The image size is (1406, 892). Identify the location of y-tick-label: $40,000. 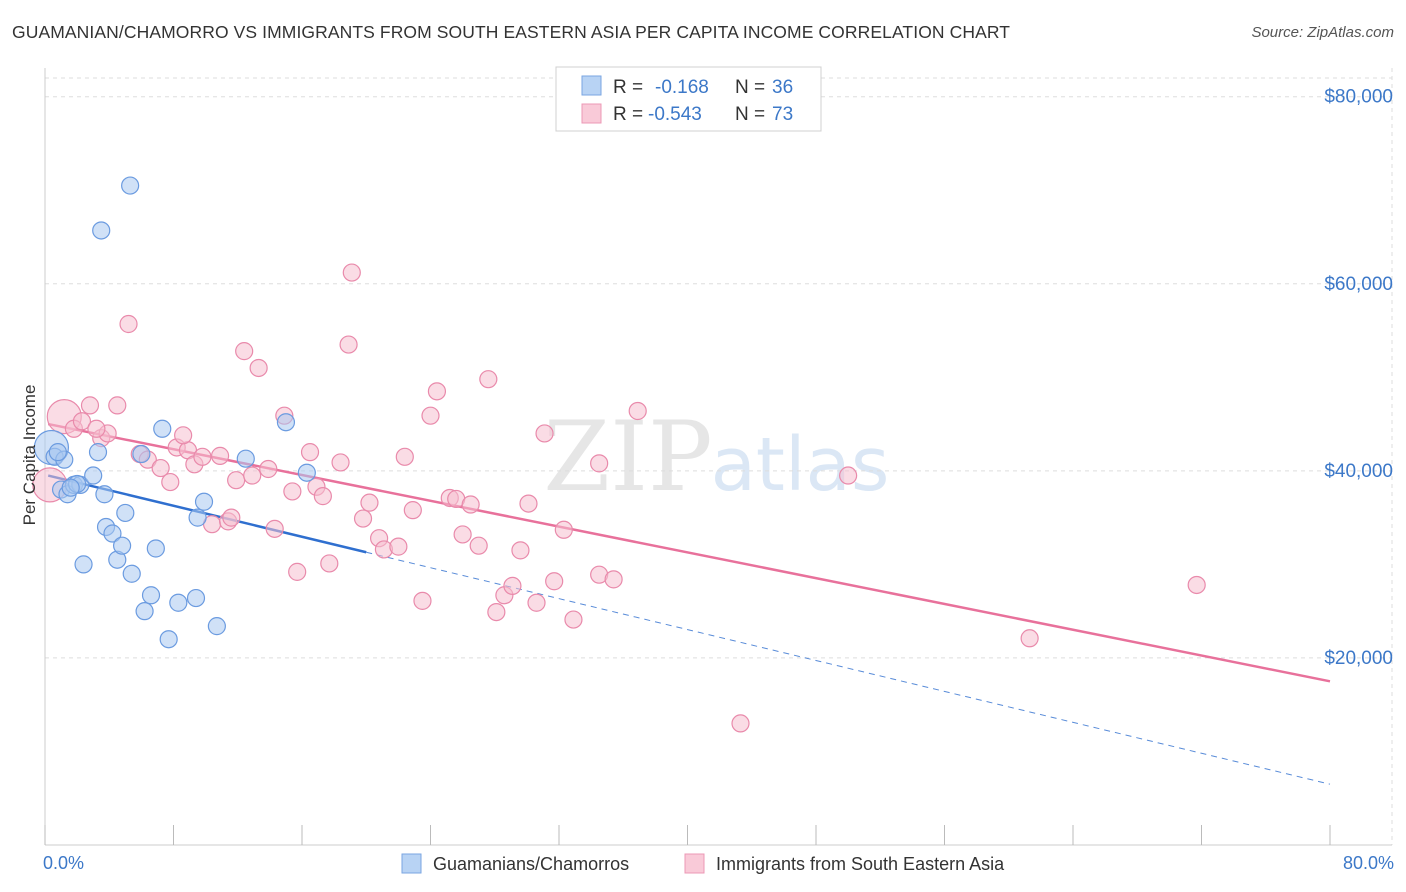
(1358, 471).